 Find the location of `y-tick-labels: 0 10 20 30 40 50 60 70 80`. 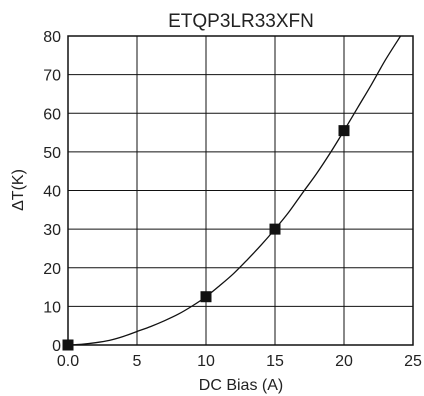

y-tick-labels: 0 10 20 30 40 50 60 70 80 is located at coordinates (52, 192).